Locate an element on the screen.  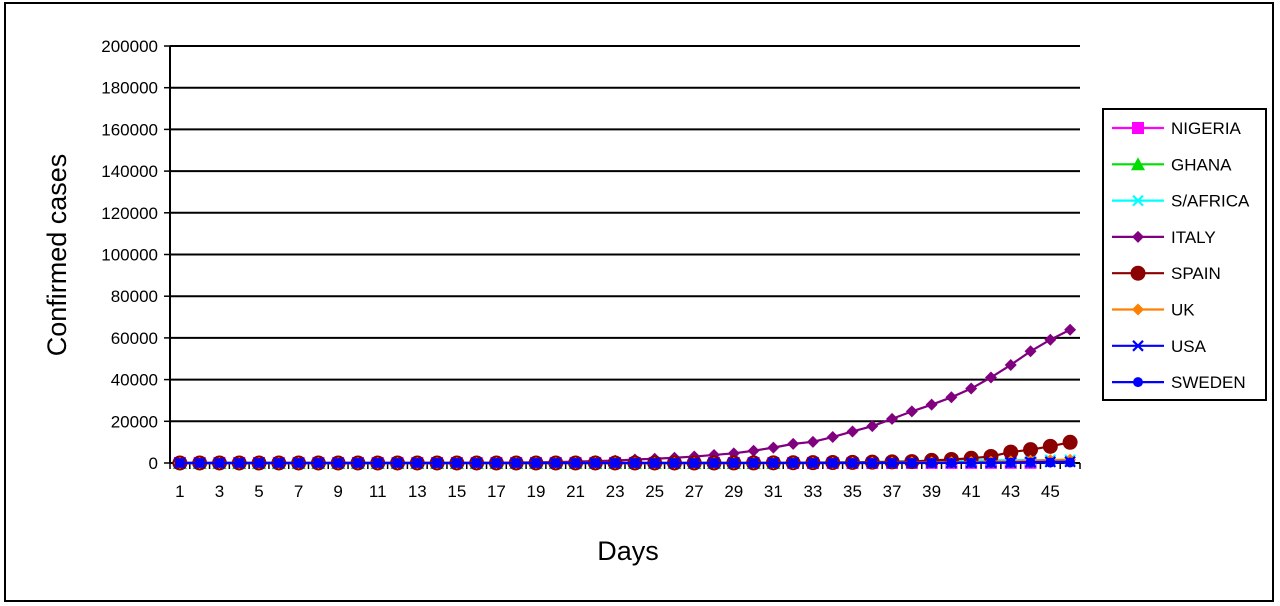
legend-item: S/AFRICA is located at coordinates (1181, 201).